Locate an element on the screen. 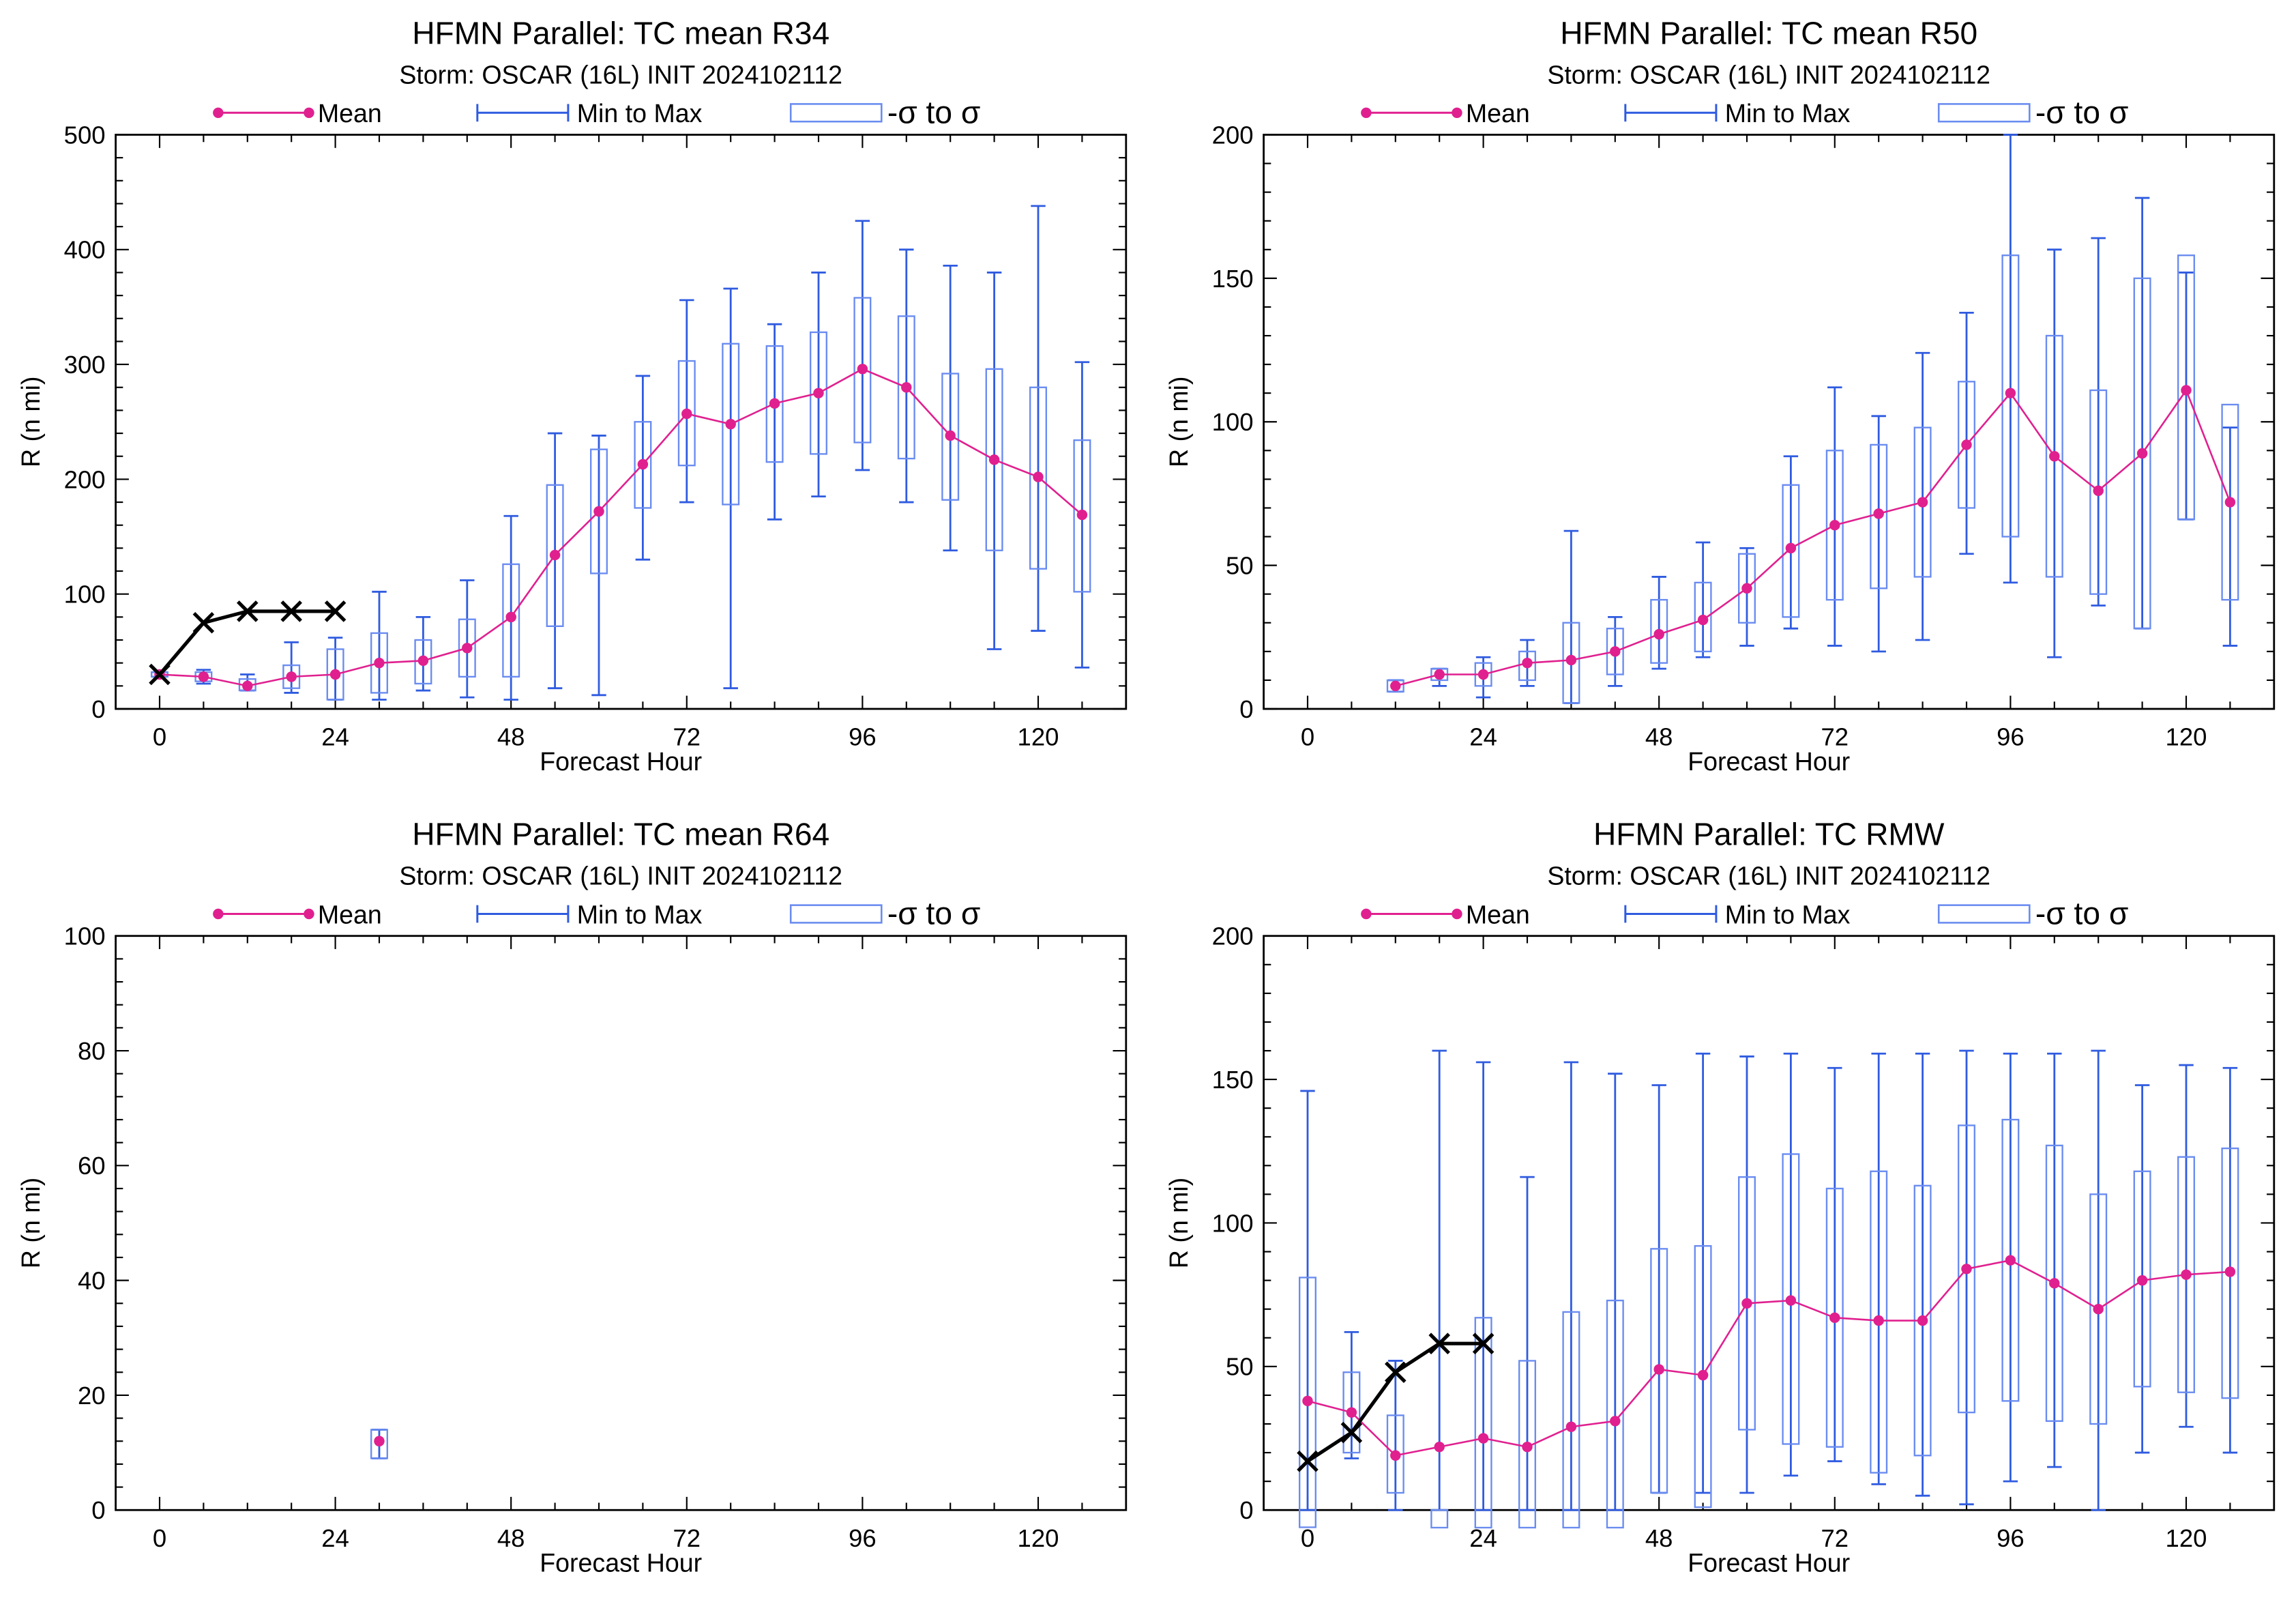 The image size is (2296, 1602). legend-mean-dot is located at coordinates (309, 914).